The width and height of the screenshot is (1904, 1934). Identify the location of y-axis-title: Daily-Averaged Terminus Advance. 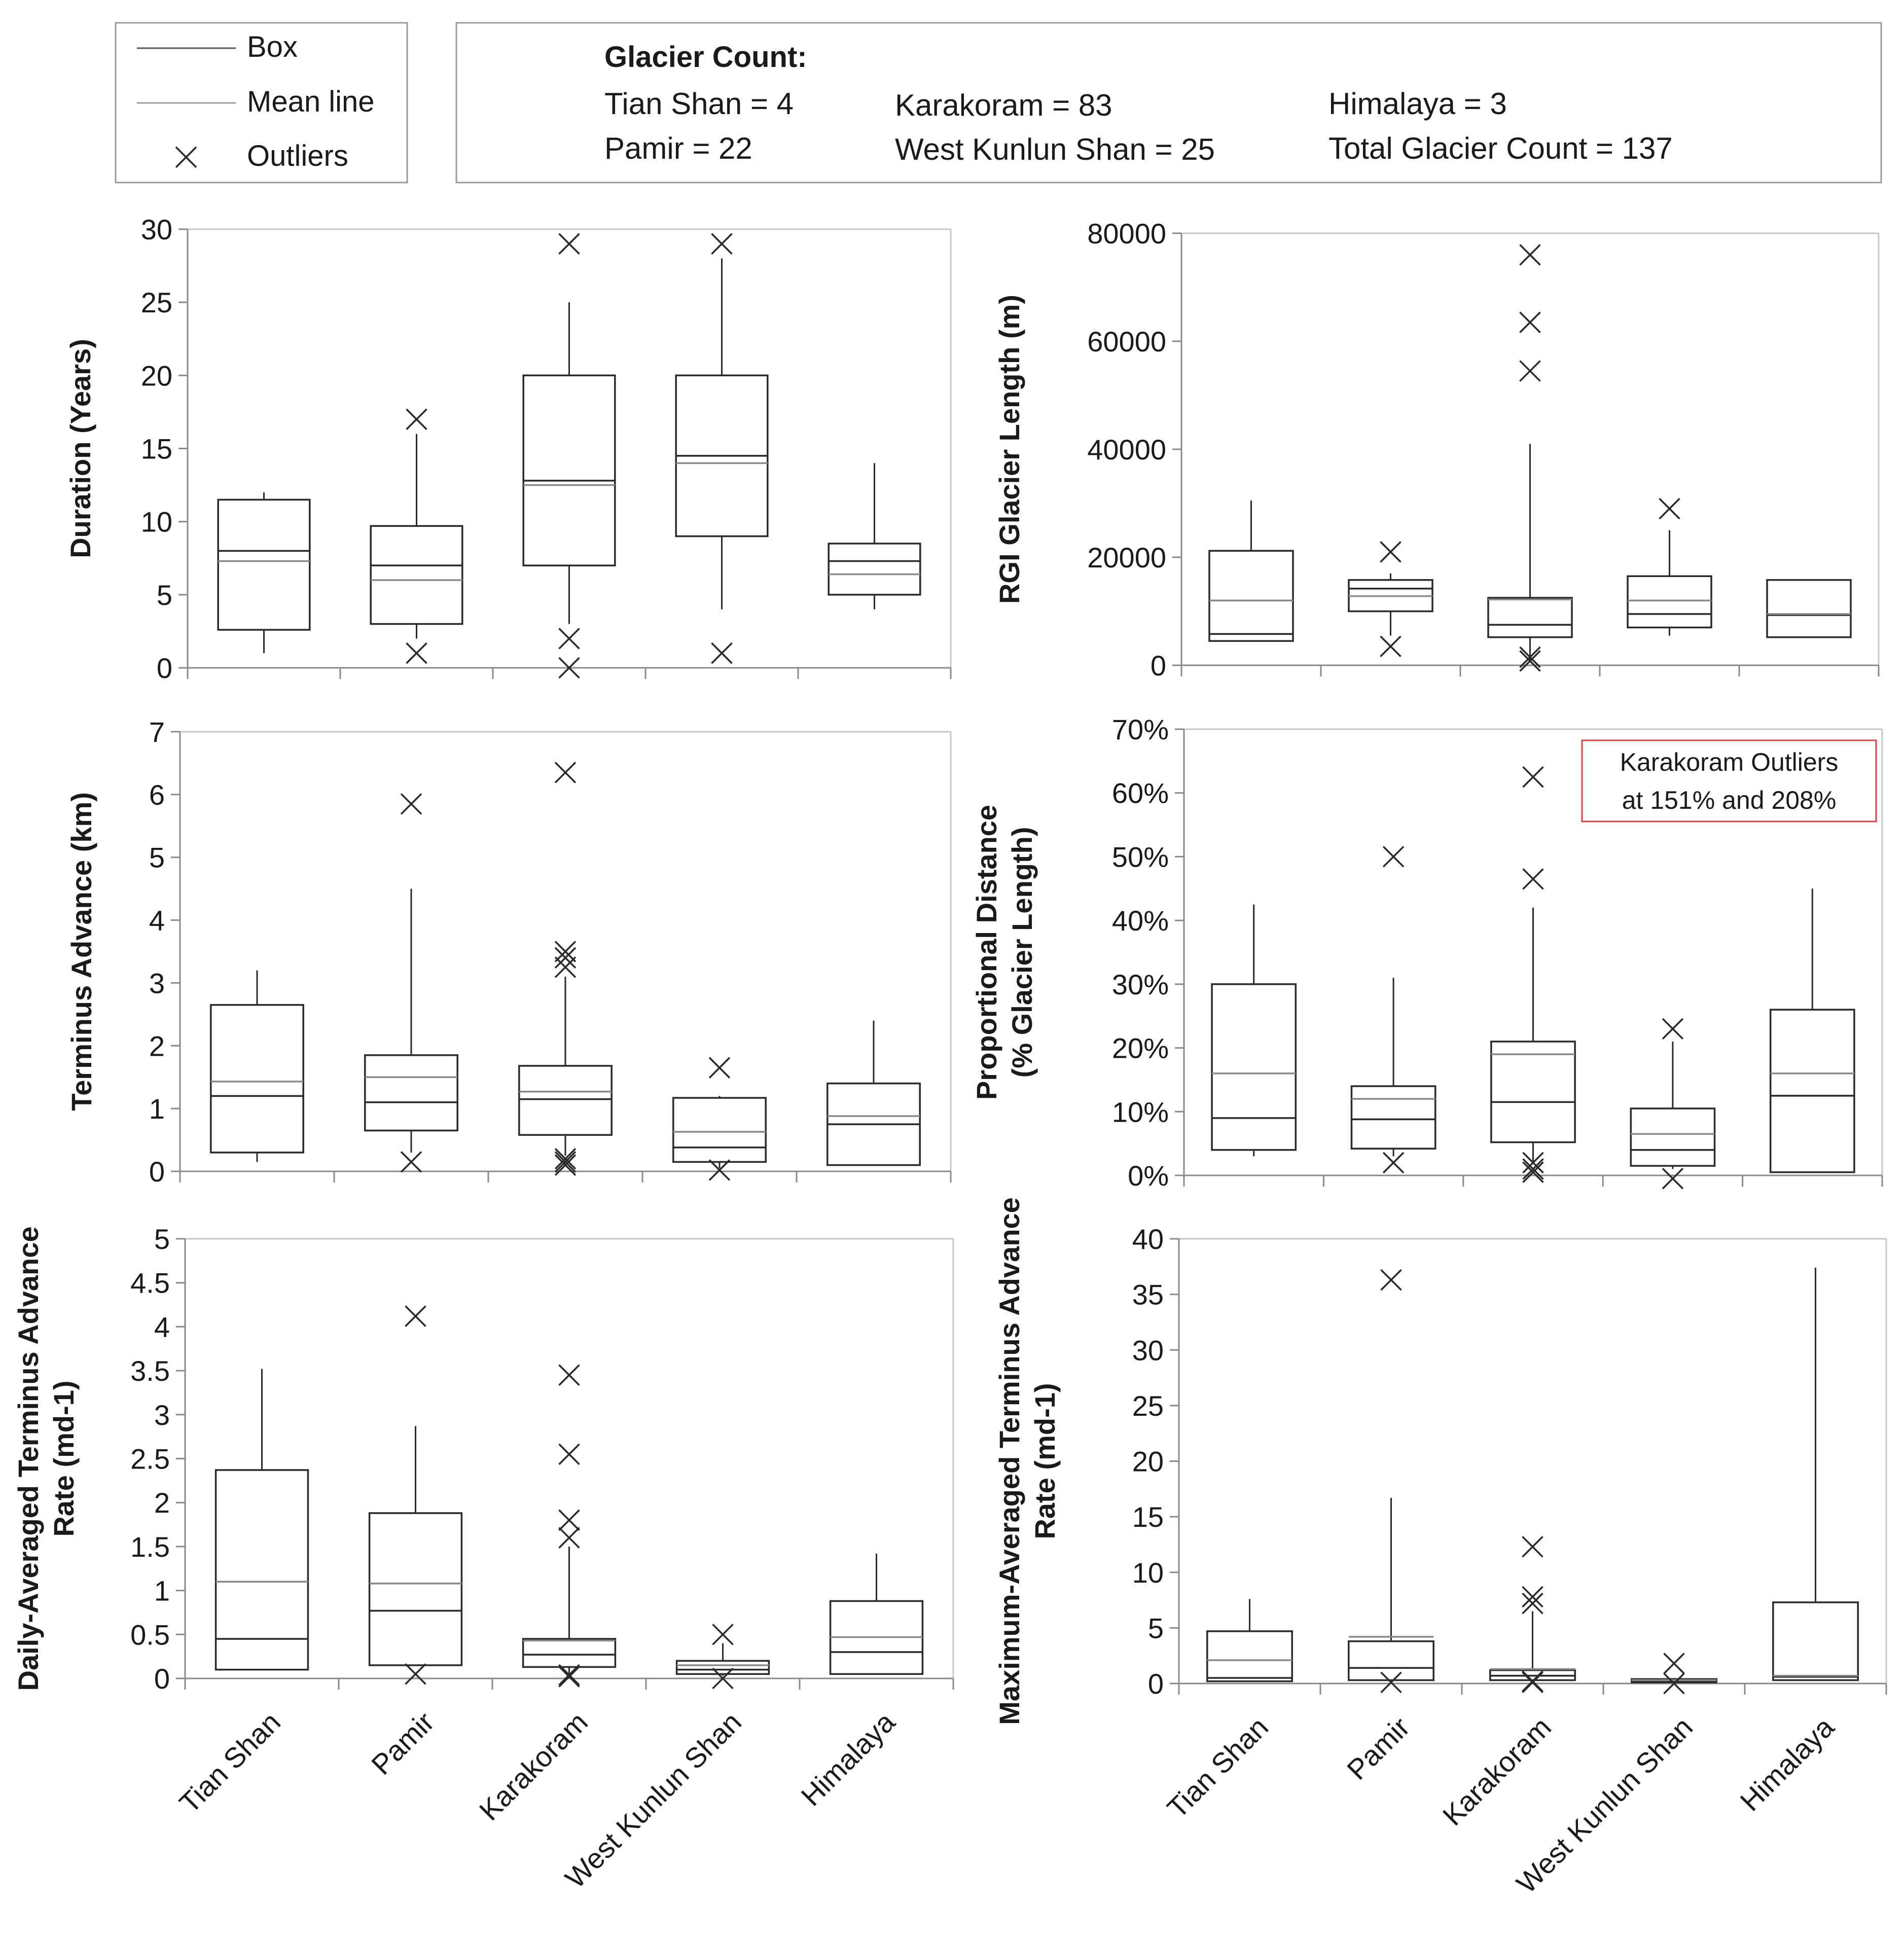
(28, 1459).